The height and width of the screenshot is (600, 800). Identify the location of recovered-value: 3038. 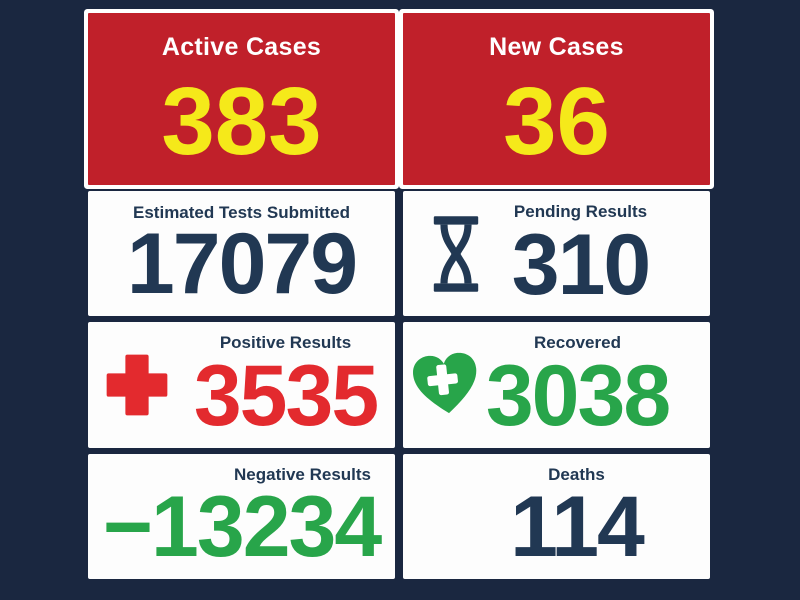
(578, 396).